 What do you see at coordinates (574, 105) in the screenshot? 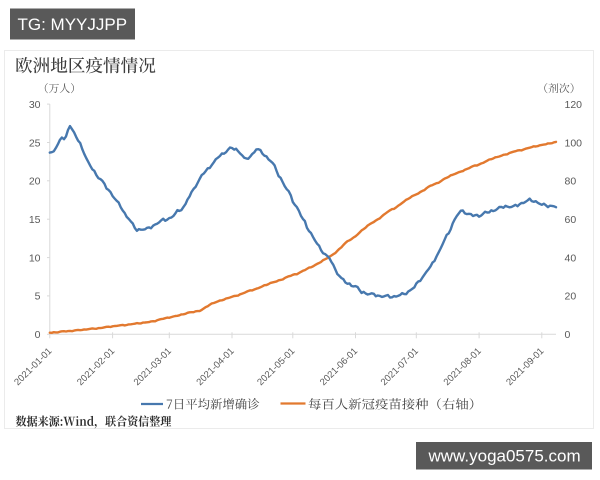
I see `svg-text: 120` at bounding box center [574, 105].